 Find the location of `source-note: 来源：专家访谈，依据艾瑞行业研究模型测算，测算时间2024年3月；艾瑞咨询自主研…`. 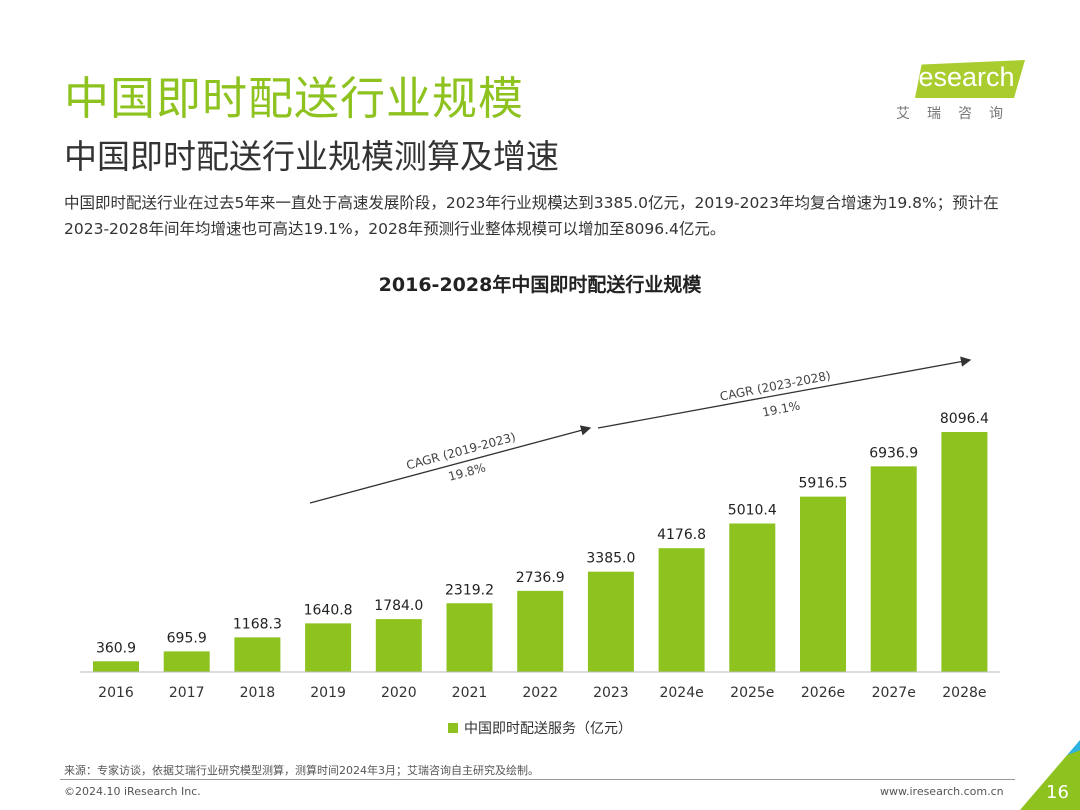

source-note: 来源：专家访谈，依据艾瑞行业研究模型测算，测算时间2024年3月；艾瑞咨询自主研… is located at coordinates (301, 770).